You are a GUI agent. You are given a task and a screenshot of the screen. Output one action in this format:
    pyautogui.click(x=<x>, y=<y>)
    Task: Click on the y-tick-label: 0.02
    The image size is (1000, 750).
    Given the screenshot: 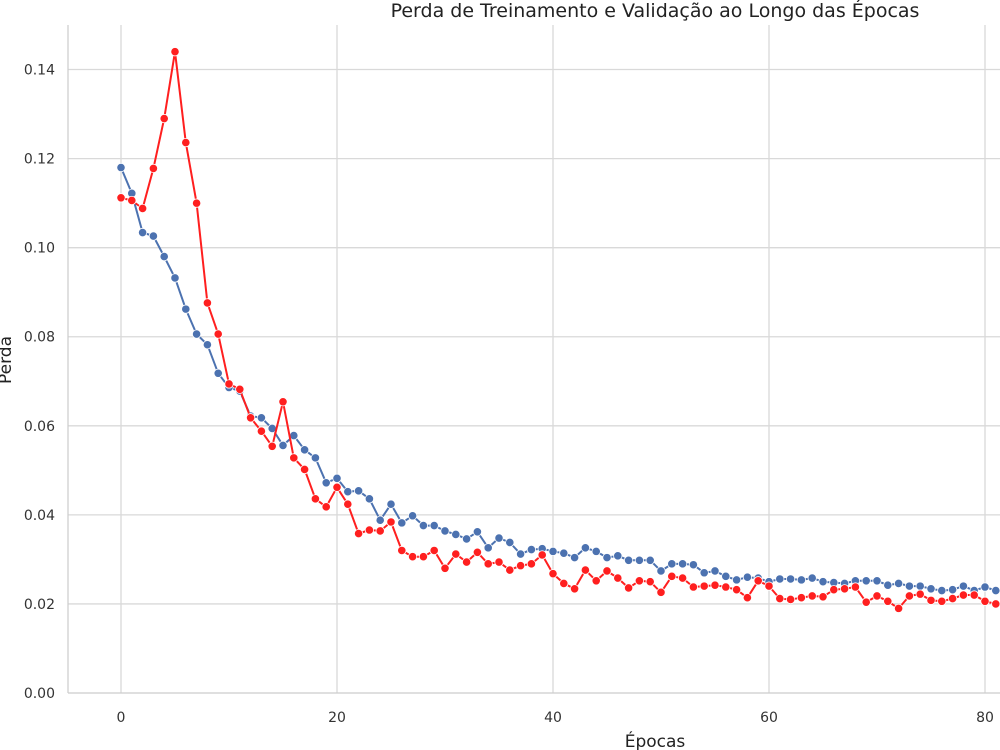 What is the action you would take?
    pyautogui.click(x=39, y=605)
    